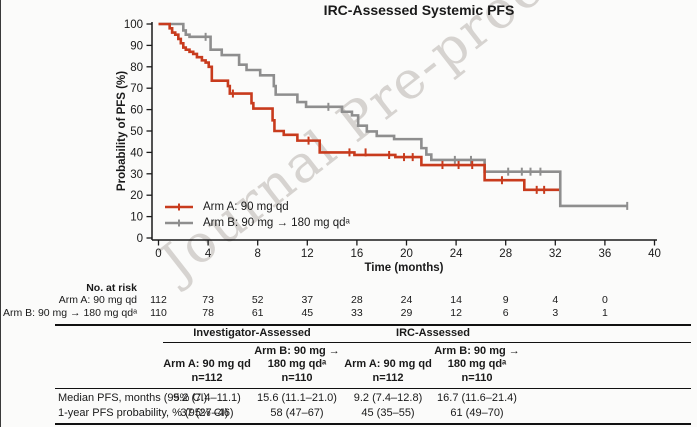 Image resolution: width=697 pixels, height=427 pixels. I want to click on risk-value: 3, so click(555, 313).